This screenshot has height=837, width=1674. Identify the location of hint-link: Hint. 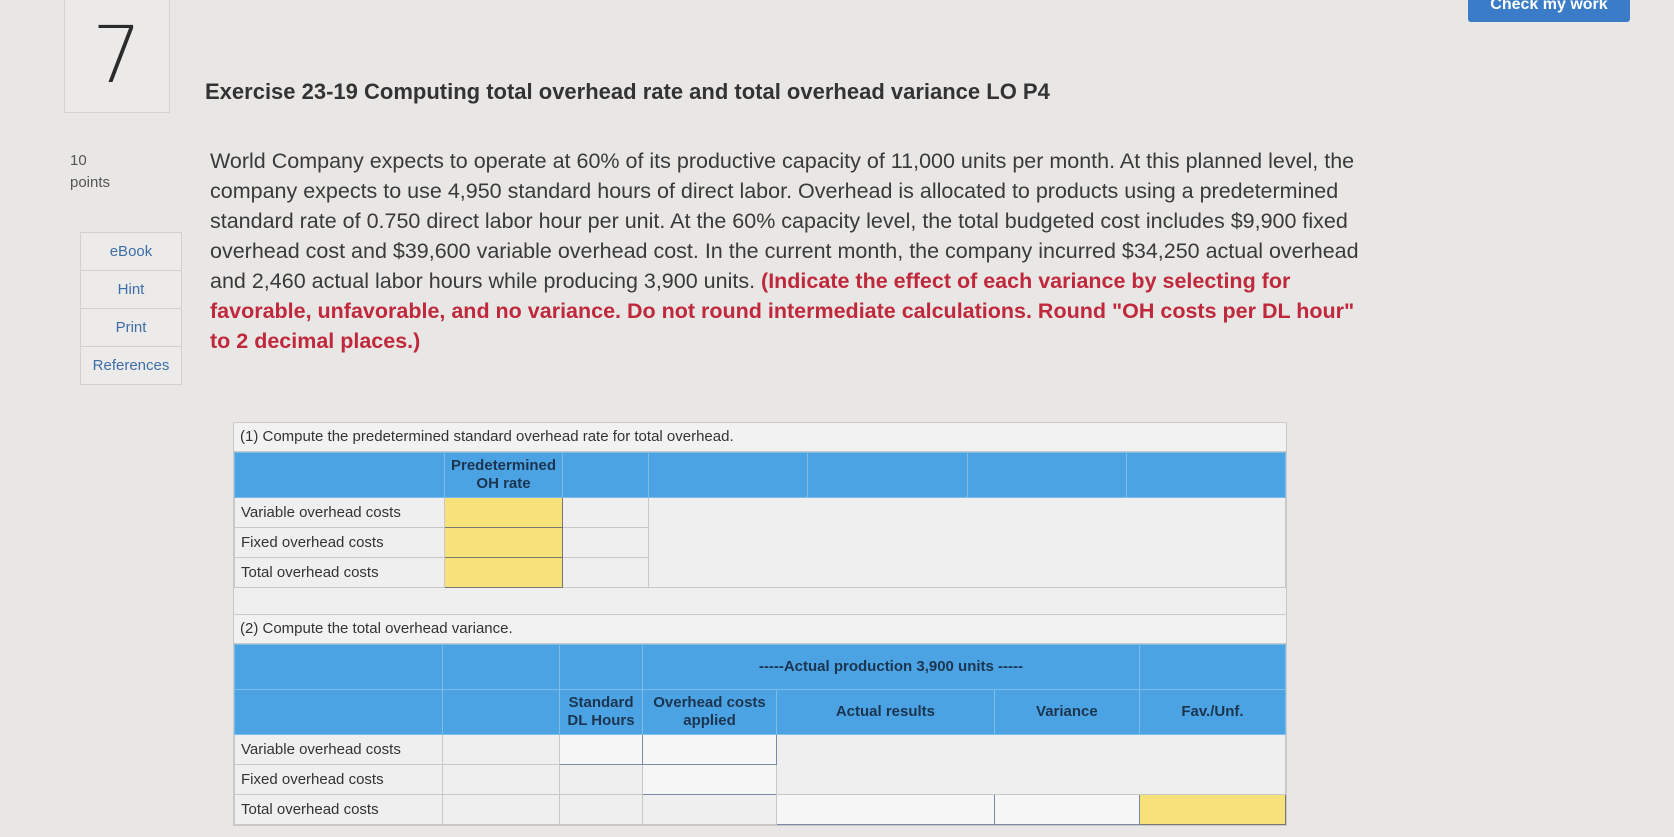
(131, 289).